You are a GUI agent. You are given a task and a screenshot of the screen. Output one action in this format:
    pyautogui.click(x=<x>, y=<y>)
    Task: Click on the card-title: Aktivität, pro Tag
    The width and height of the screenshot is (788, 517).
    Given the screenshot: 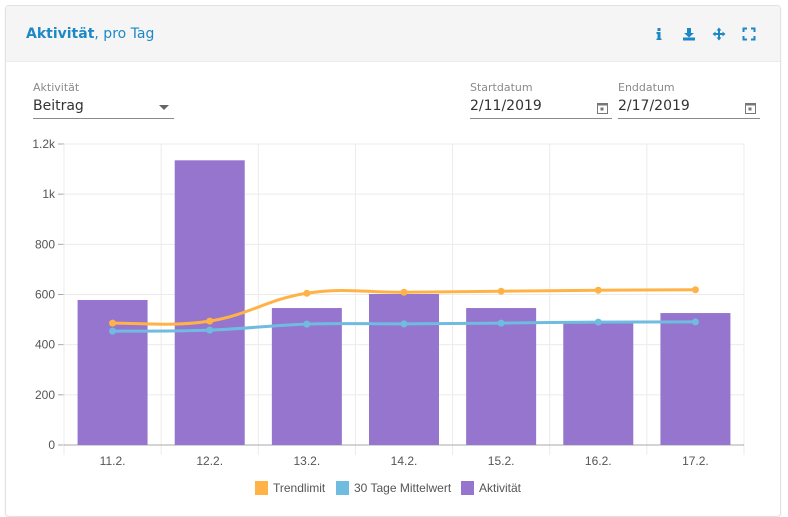 What is the action you would take?
    pyautogui.click(x=90, y=34)
    